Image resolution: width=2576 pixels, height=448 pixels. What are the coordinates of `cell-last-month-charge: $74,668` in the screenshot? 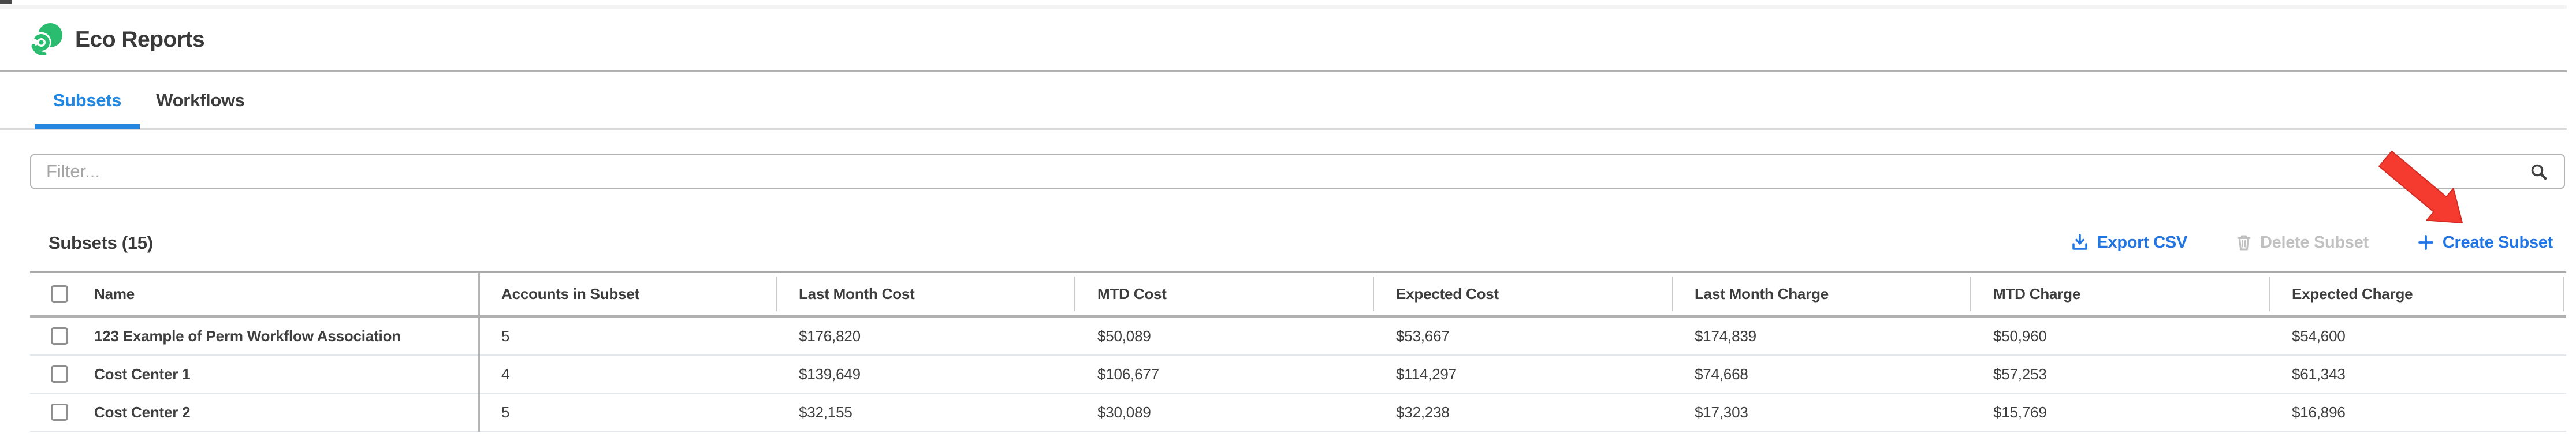 It's located at (1721, 374).